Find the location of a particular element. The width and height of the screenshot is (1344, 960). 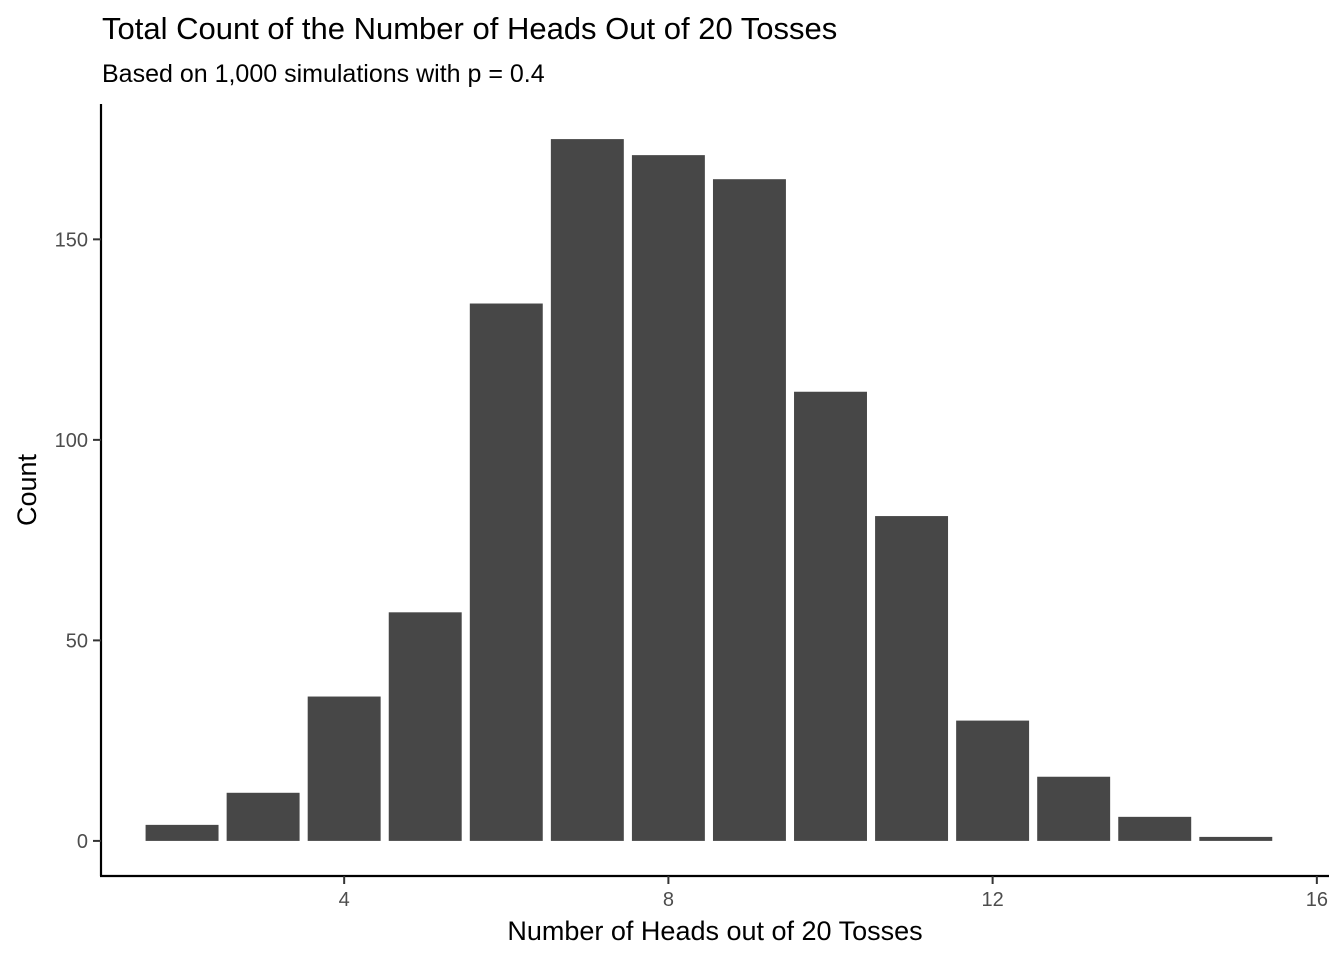

x-tick-label: 4 is located at coordinates (344, 900).